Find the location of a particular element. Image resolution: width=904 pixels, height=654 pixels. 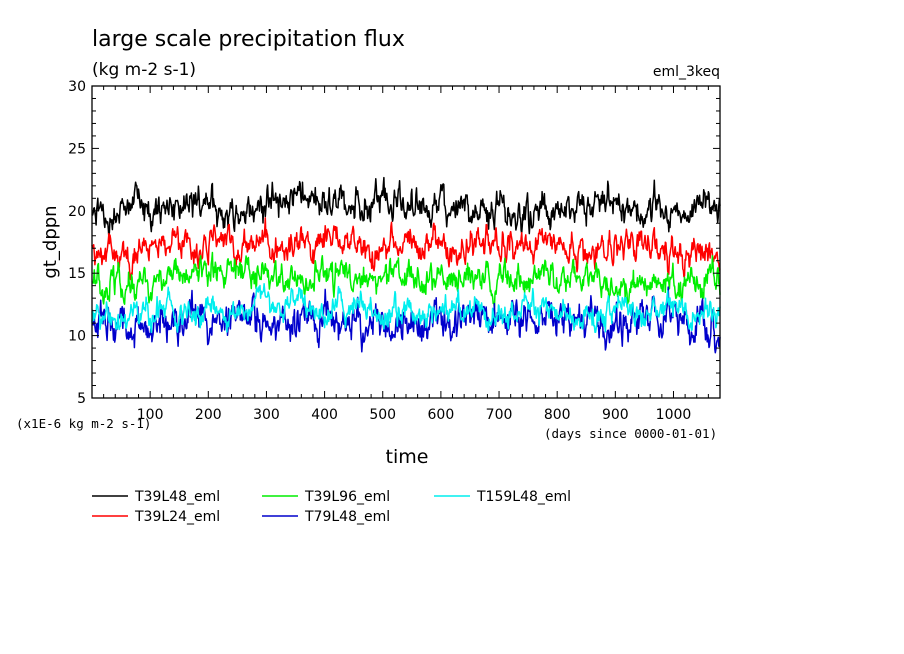

y-tick-label: 10 is located at coordinates (77, 337).